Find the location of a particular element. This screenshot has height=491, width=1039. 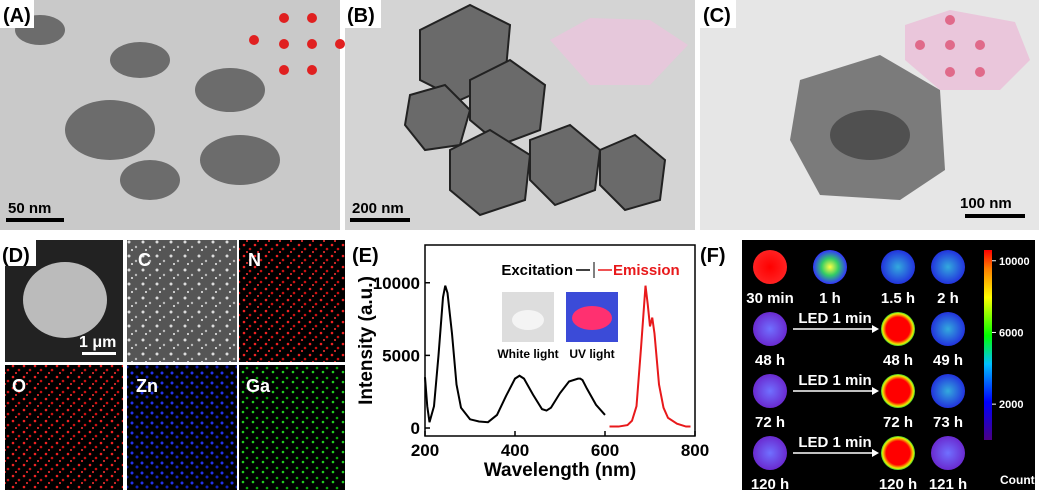

map-label: Ga is located at coordinates (258, 386).